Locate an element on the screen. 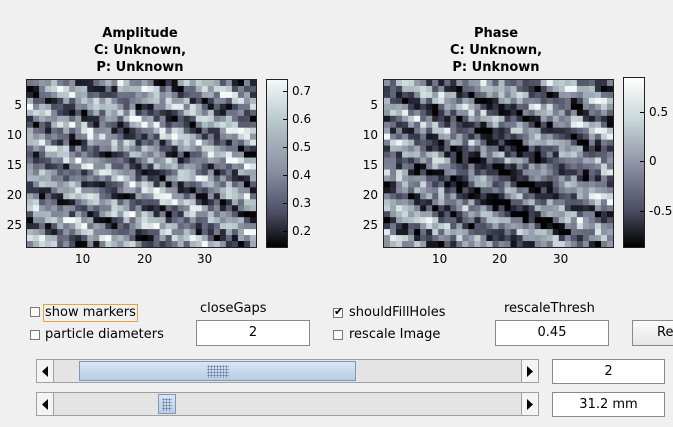  should-fill-holes-checkbox: ✔ is located at coordinates (338, 311).